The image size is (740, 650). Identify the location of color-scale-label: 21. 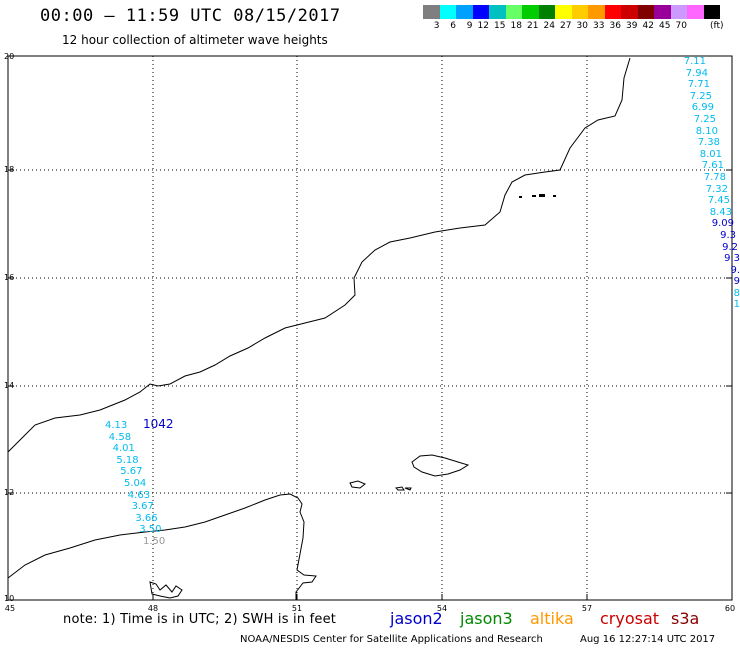
(533, 26).